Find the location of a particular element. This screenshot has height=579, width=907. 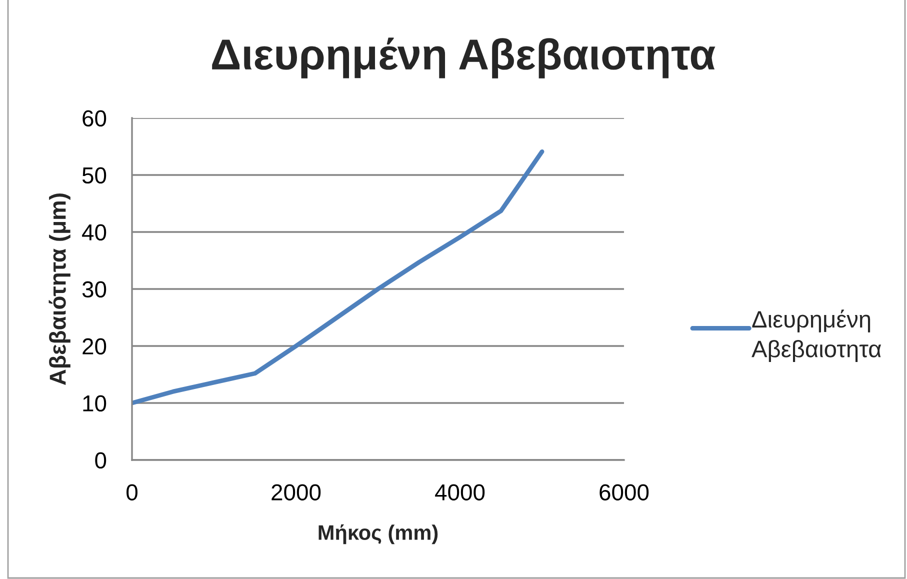

x-tick-label: 2000 is located at coordinates (296, 492).